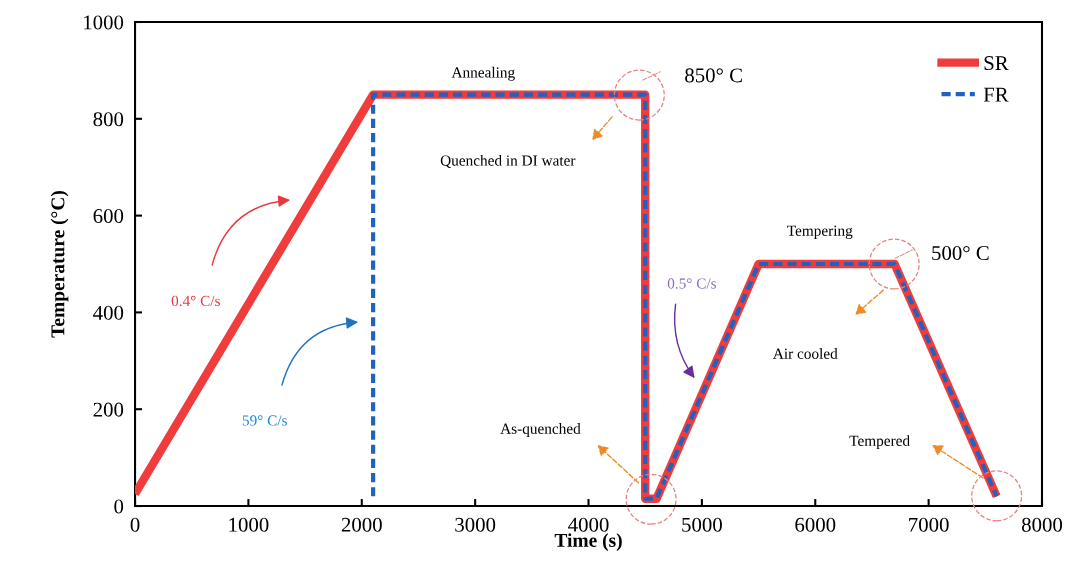 This screenshot has width=1065, height=573. Describe the element at coordinates (713, 75) in the screenshot. I see `annotation: 850° C` at that location.